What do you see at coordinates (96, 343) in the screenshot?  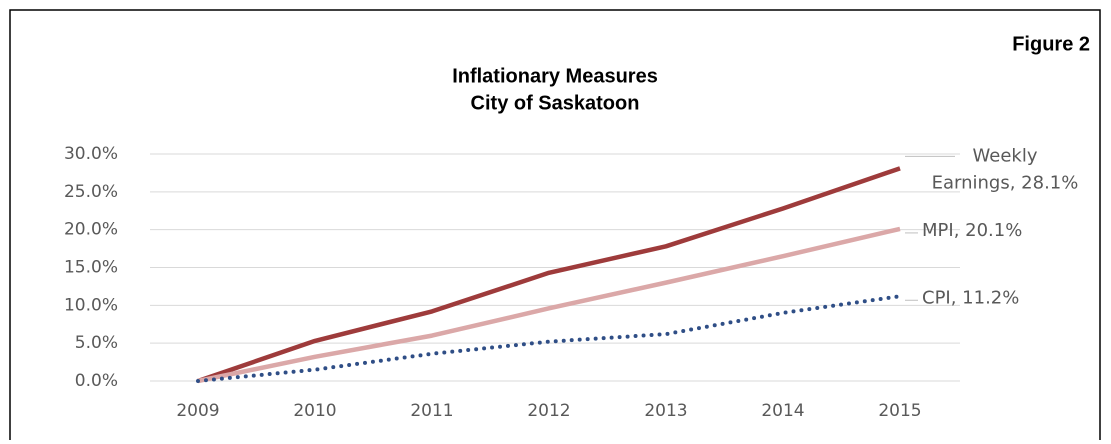 I see `y-tick-label: 5.0%` at bounding box center [96, 343].